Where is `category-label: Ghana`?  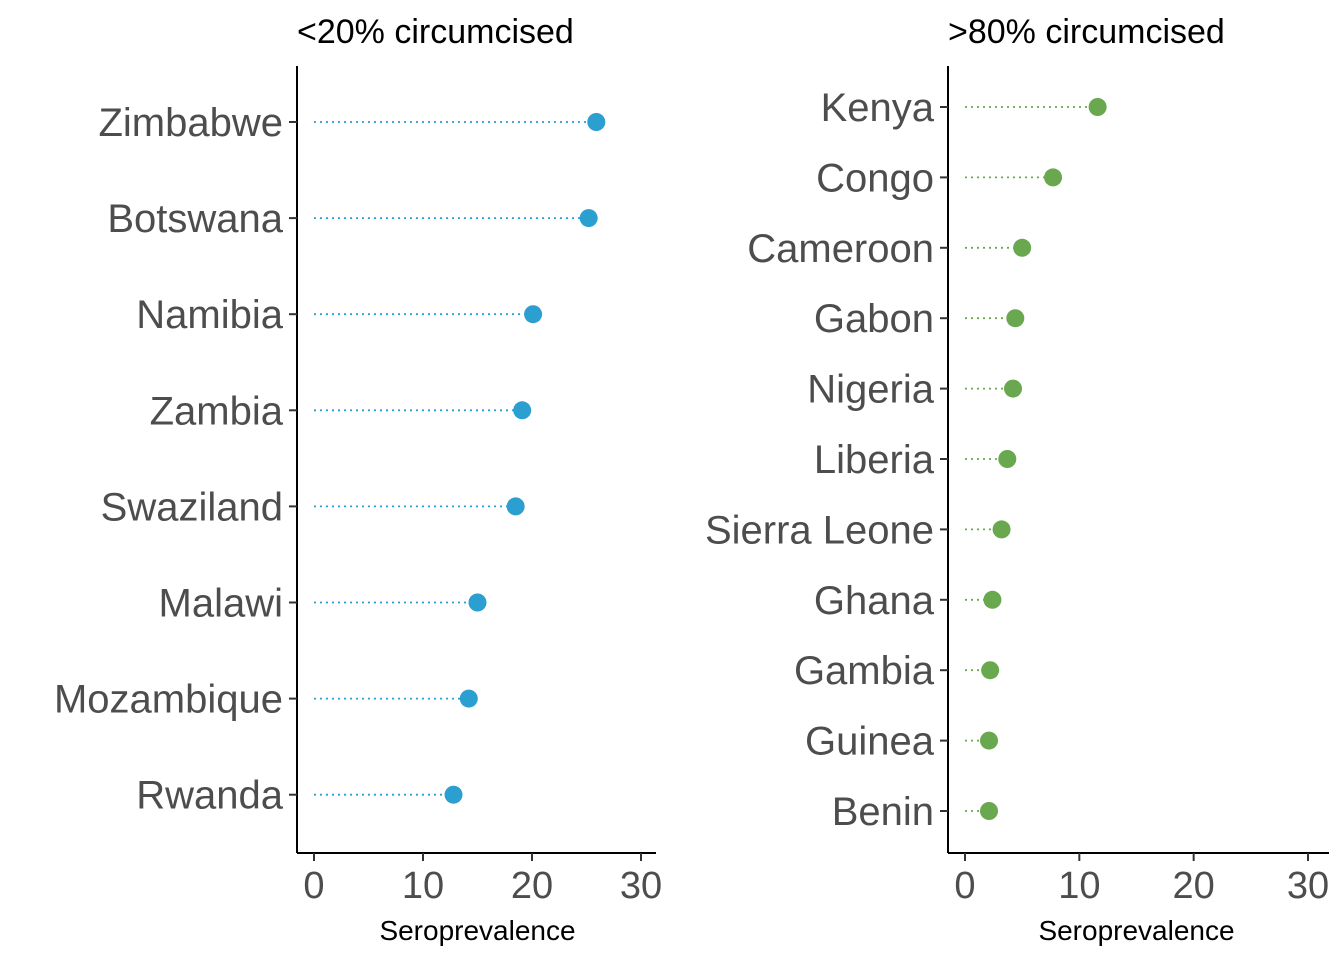
category-label: Ghana is located at coordinates (874, 601).